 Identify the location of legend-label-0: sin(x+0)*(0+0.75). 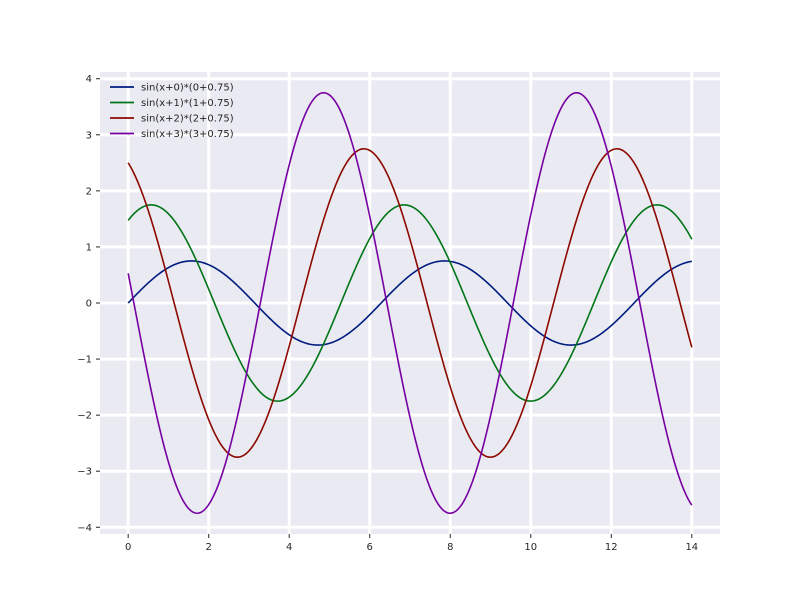
(187, 88).